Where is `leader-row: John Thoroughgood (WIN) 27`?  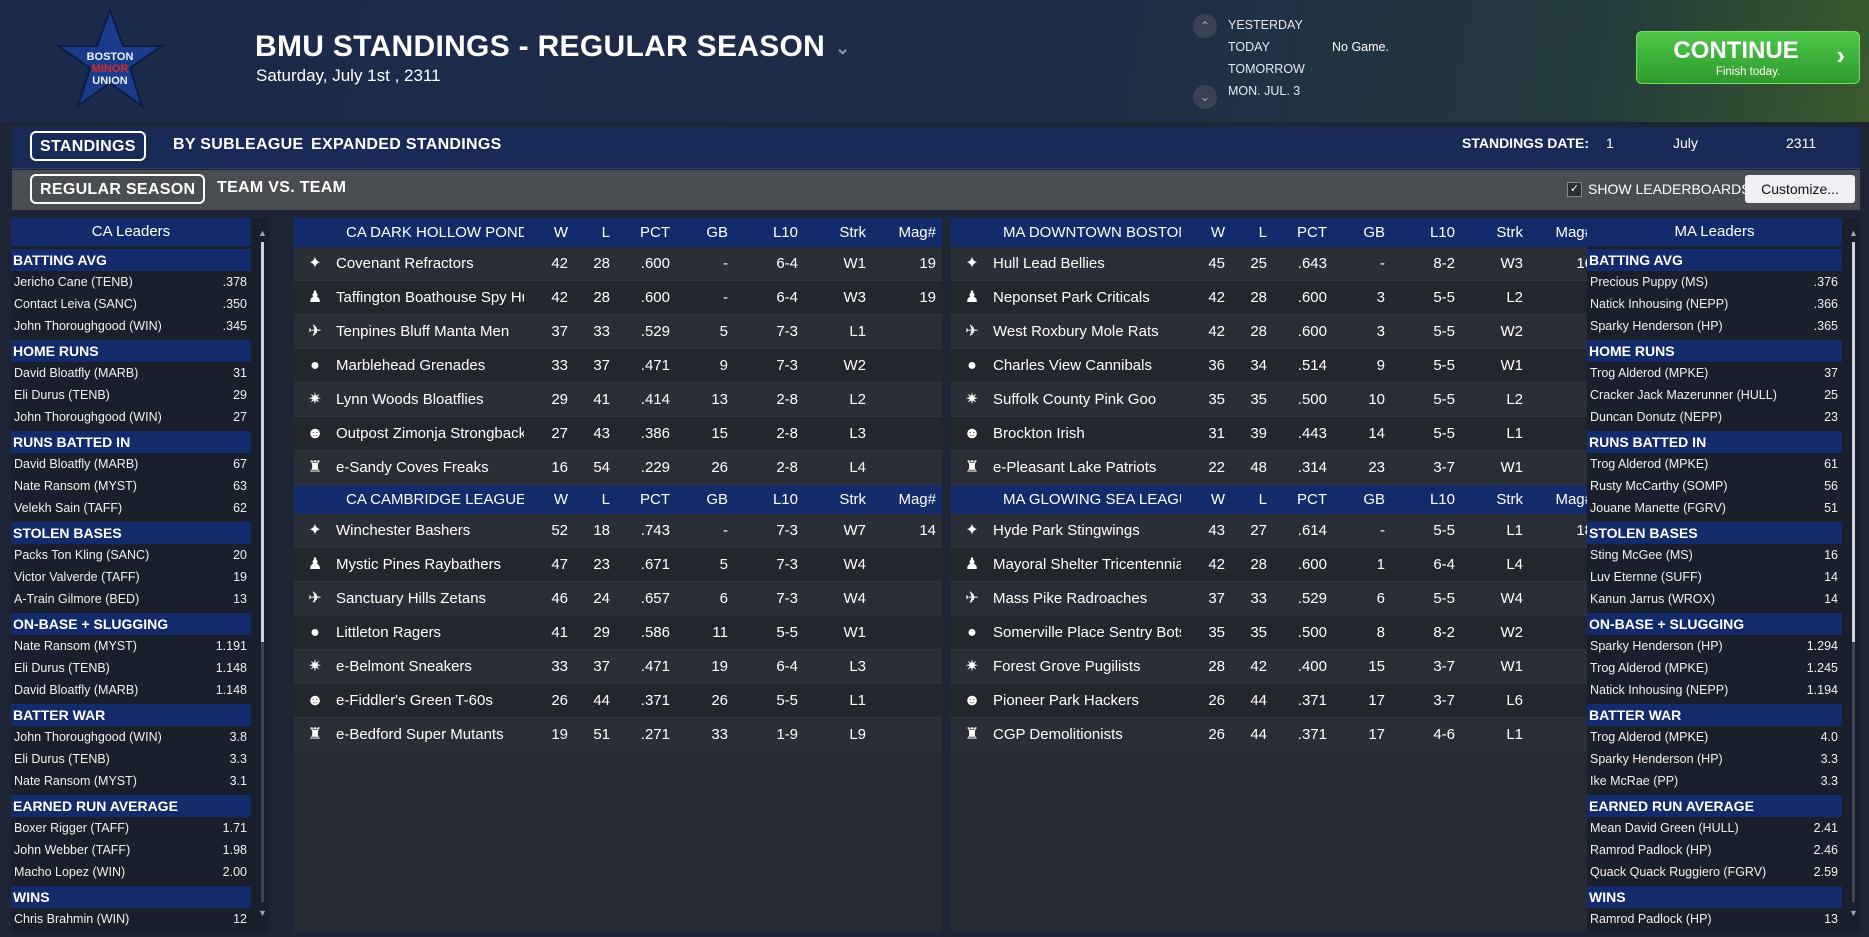
leader-row: John Thoroughgood (WIN) 27 is located at coordinates (131, 417).